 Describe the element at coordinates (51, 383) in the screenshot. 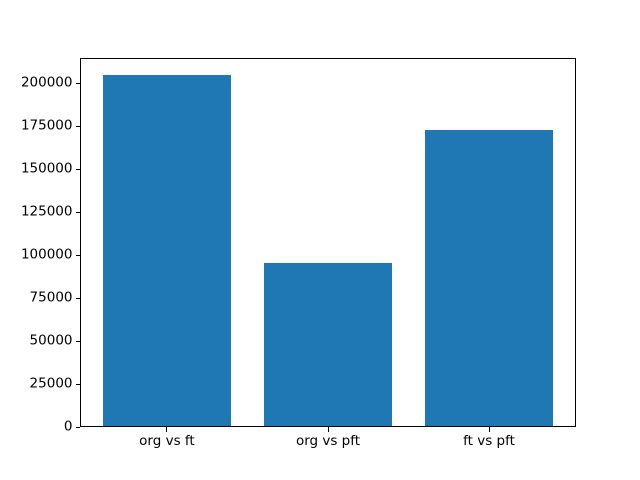

I see `y-tick-label: 25000` at that location.